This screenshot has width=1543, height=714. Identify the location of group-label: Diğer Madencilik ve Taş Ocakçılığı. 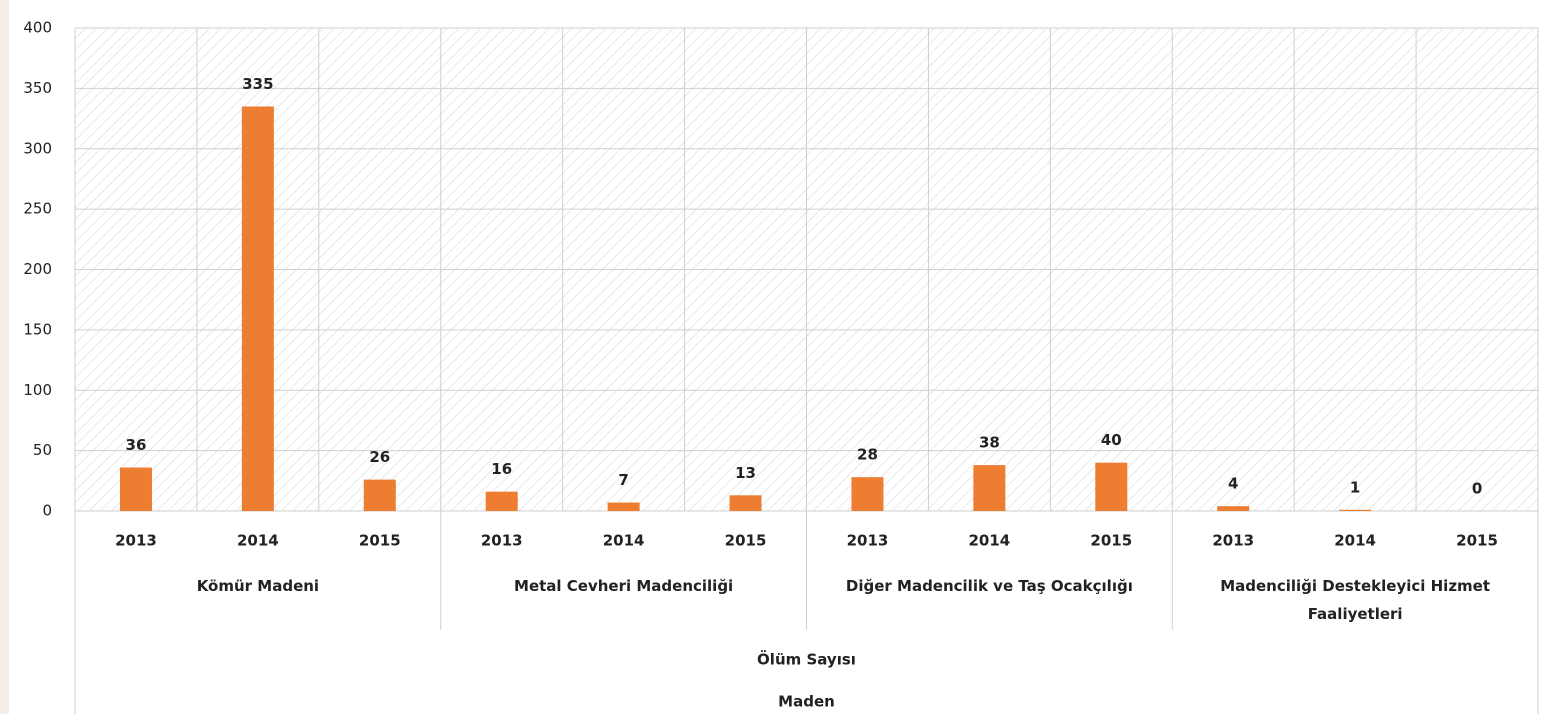
(989, 586).